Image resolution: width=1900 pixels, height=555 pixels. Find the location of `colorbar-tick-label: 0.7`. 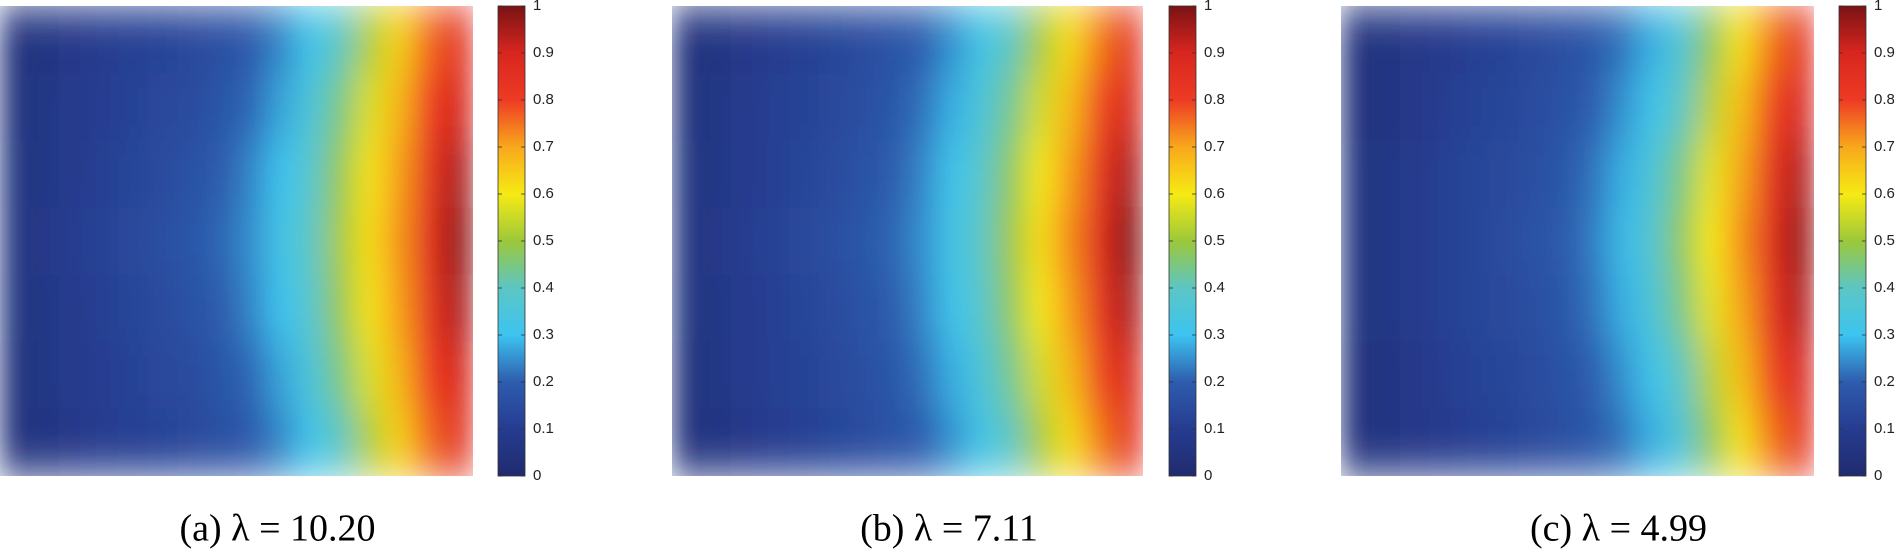

colorbar-tick-label: 0.7 is located at coordinates (1884, 146).